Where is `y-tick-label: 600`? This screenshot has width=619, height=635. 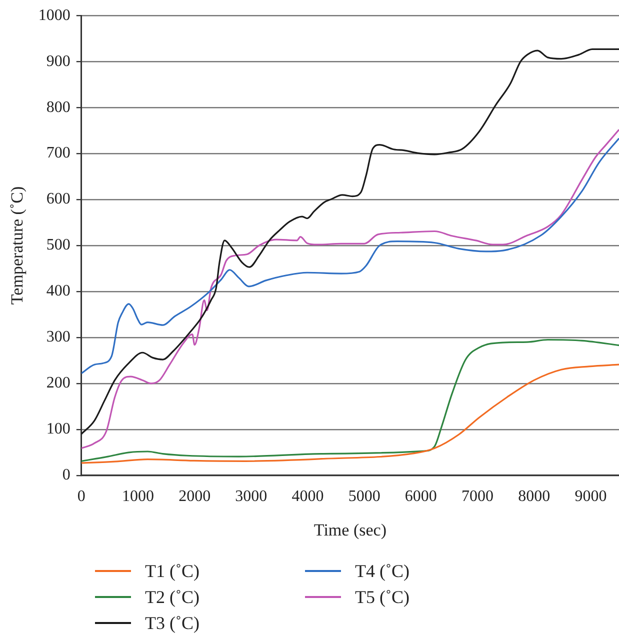
y-tick-label: 600 is located at coordinates (58, 199).